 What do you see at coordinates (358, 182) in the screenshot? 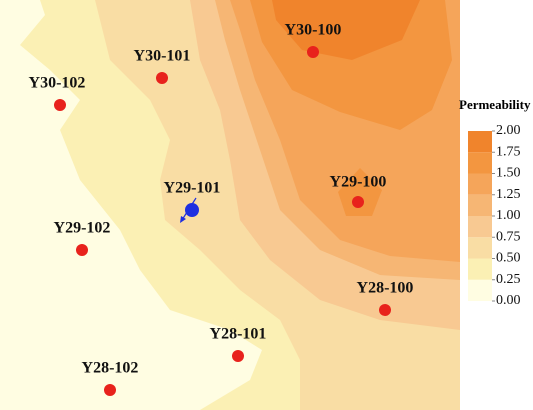
I see `well-label: Y29-100` at bounding box center [358, 182].